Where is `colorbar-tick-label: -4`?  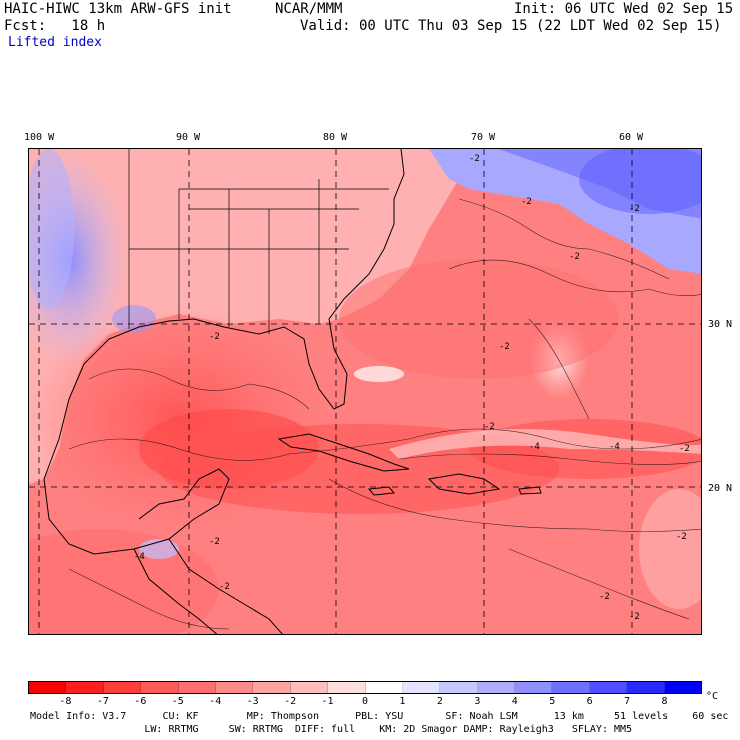
colorbar-tick-label: -4 is located at coordinates (215, 701).